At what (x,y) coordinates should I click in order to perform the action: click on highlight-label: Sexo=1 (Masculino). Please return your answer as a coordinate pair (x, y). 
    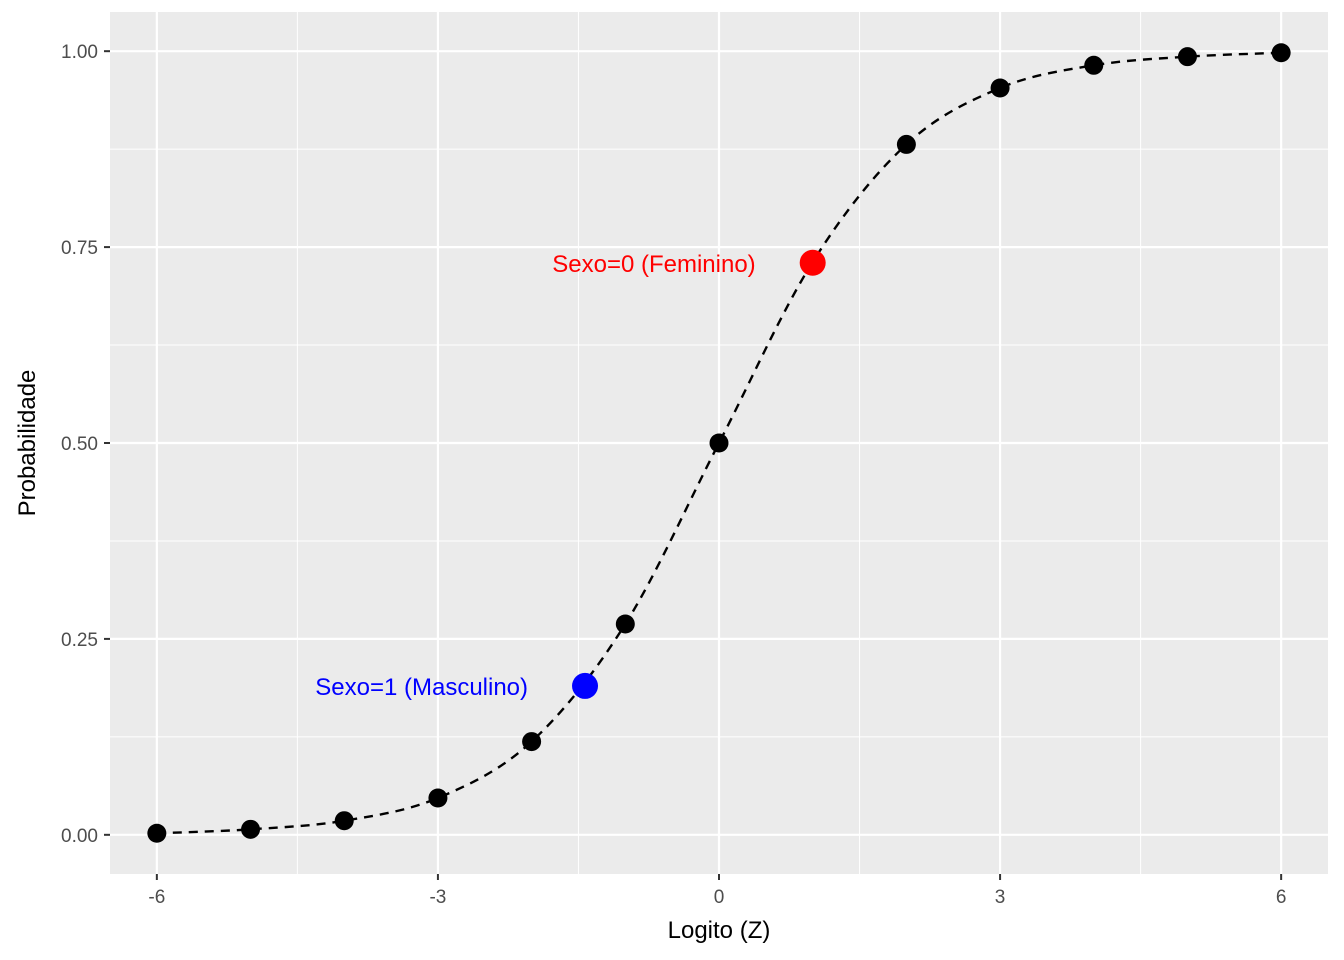
    Looking at the image, I should click on (421, 687).